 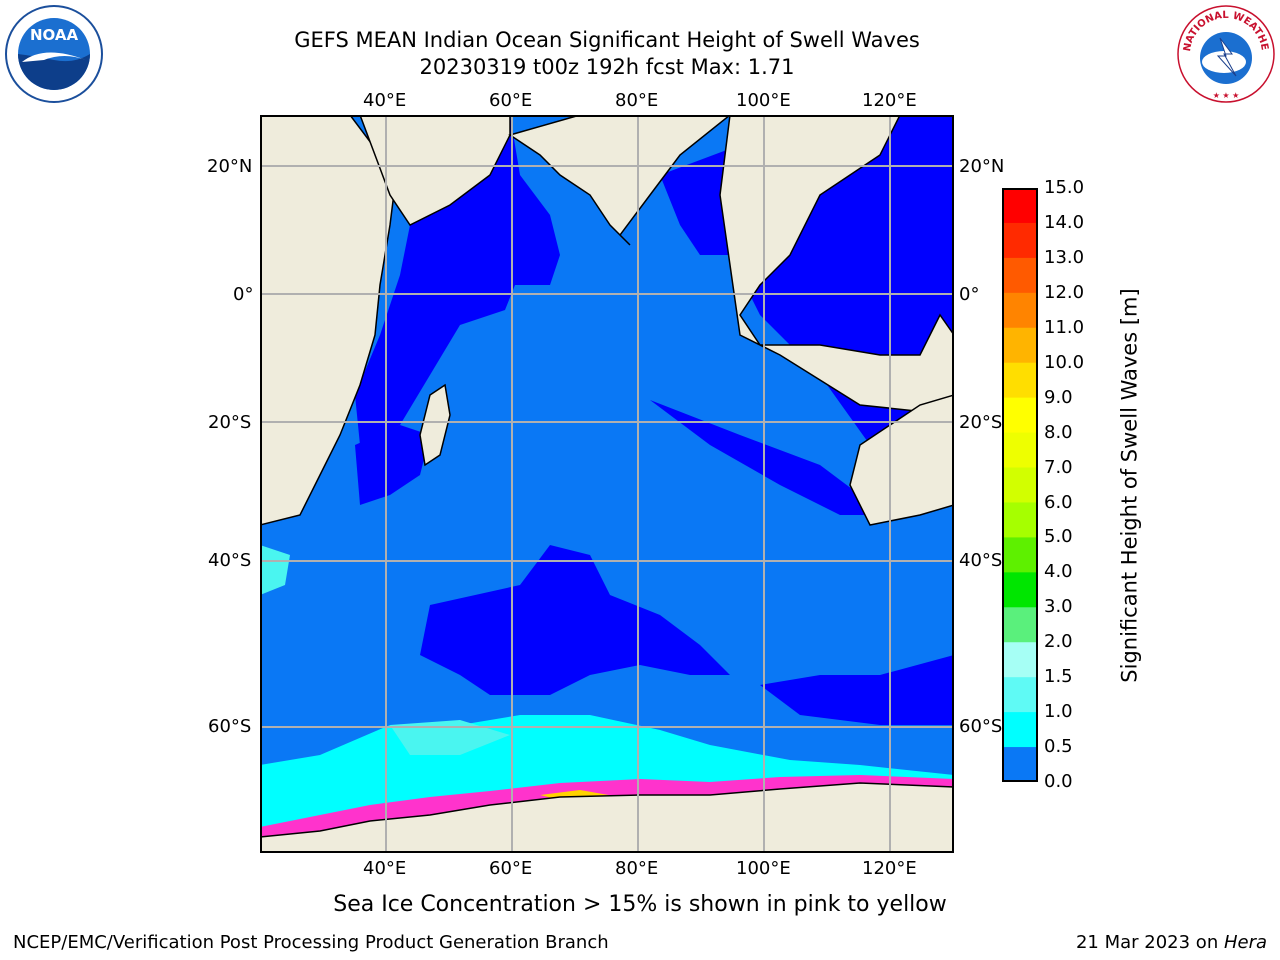 I want to click on colorbar-tick-label: 15.0, so click(x=1064, y=187).